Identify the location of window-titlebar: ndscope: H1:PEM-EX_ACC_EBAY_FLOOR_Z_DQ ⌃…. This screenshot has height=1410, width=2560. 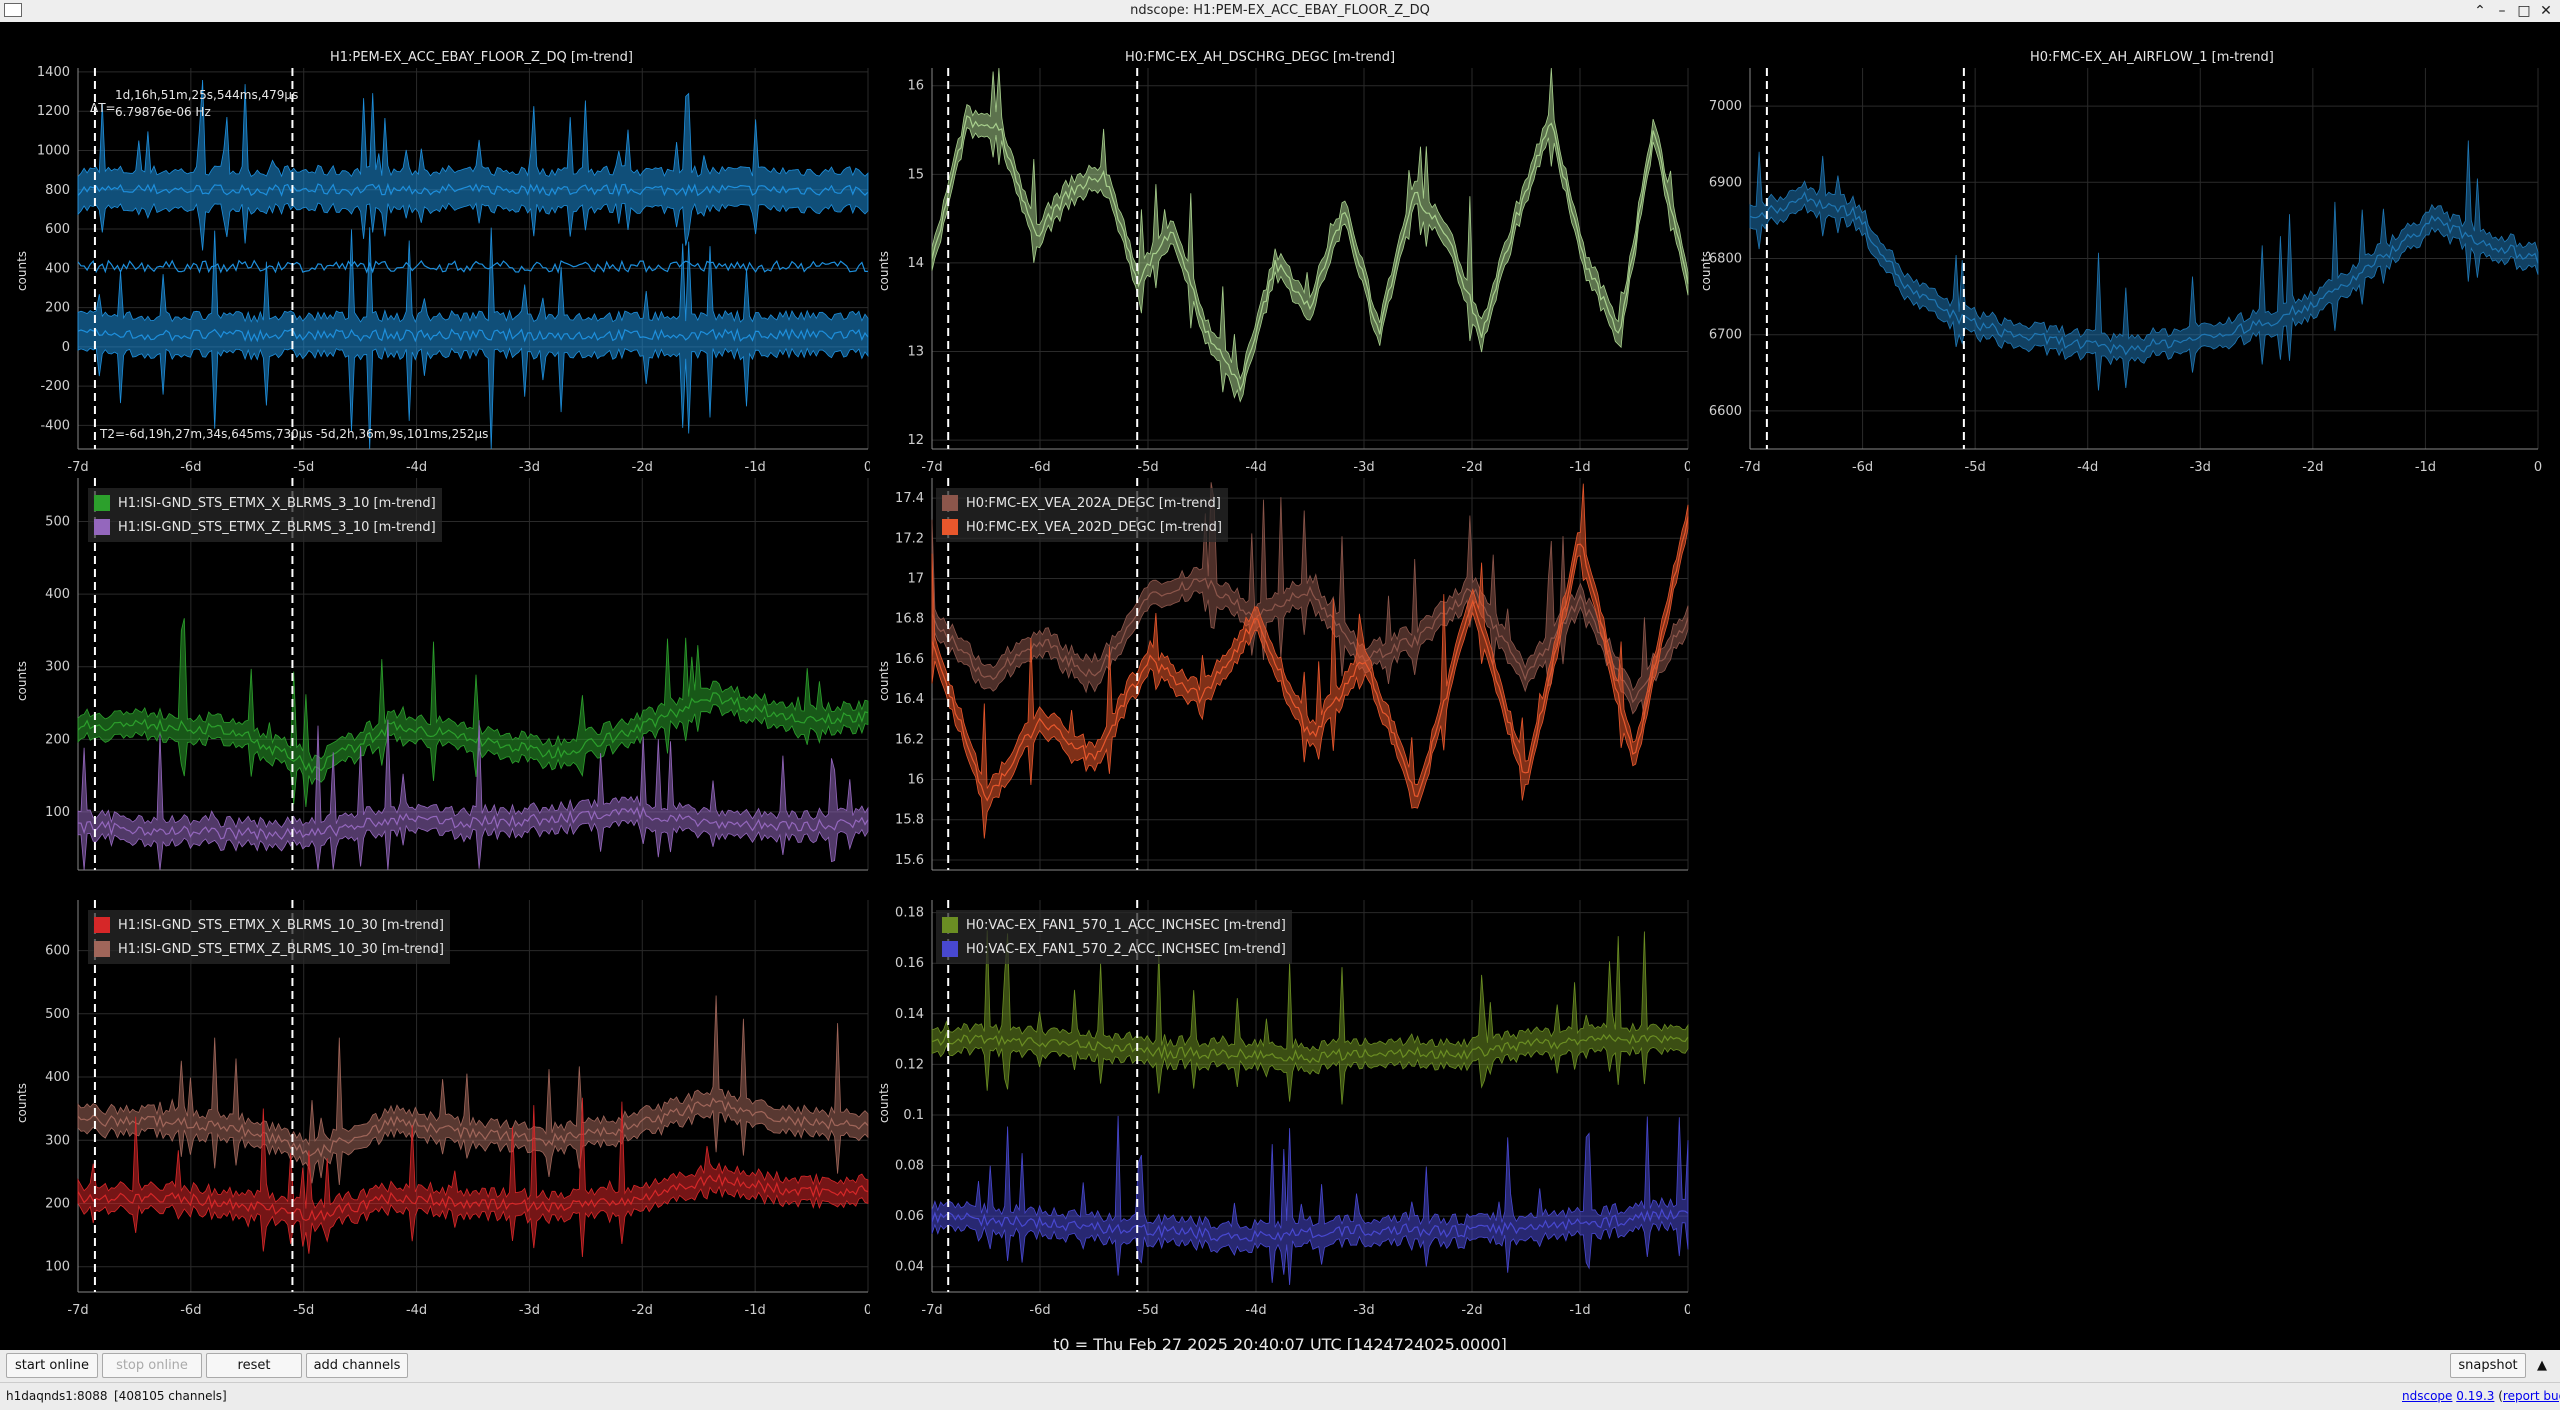
(1280, 11).